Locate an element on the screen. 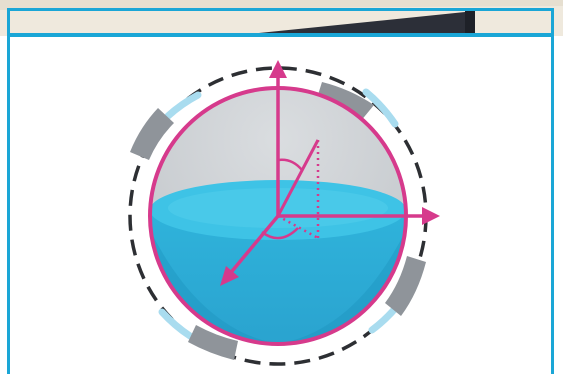 The height and width of the screenshot is (374, 563). projection-floor-dotted is located at coordinates (298, 227).